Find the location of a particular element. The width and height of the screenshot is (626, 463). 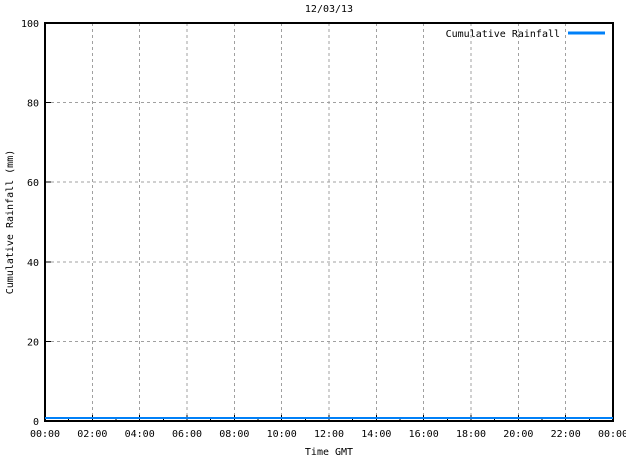

y-axis-label: Cumulative Rainfall (mm) is located at coordinates (10, 222).